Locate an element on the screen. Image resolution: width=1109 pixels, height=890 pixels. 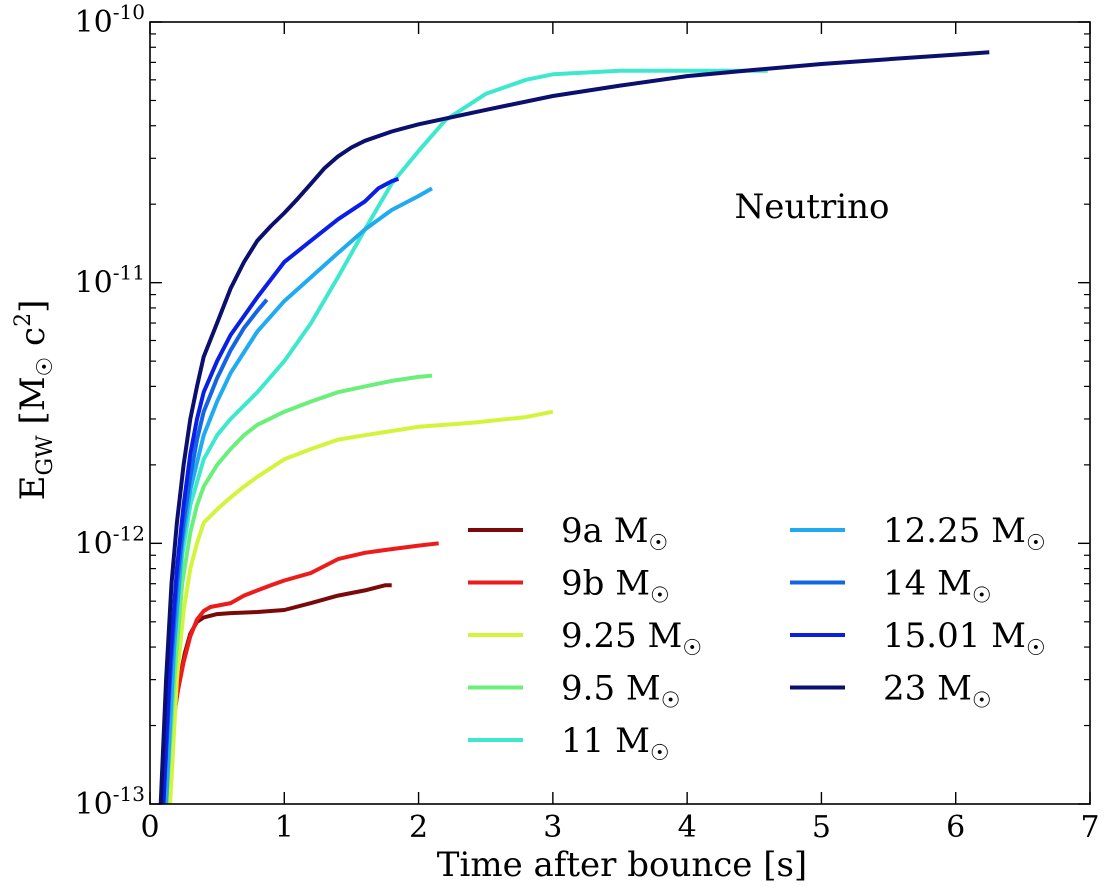
x-tick-label-7: 7 is located at coordinates (1089, 827).